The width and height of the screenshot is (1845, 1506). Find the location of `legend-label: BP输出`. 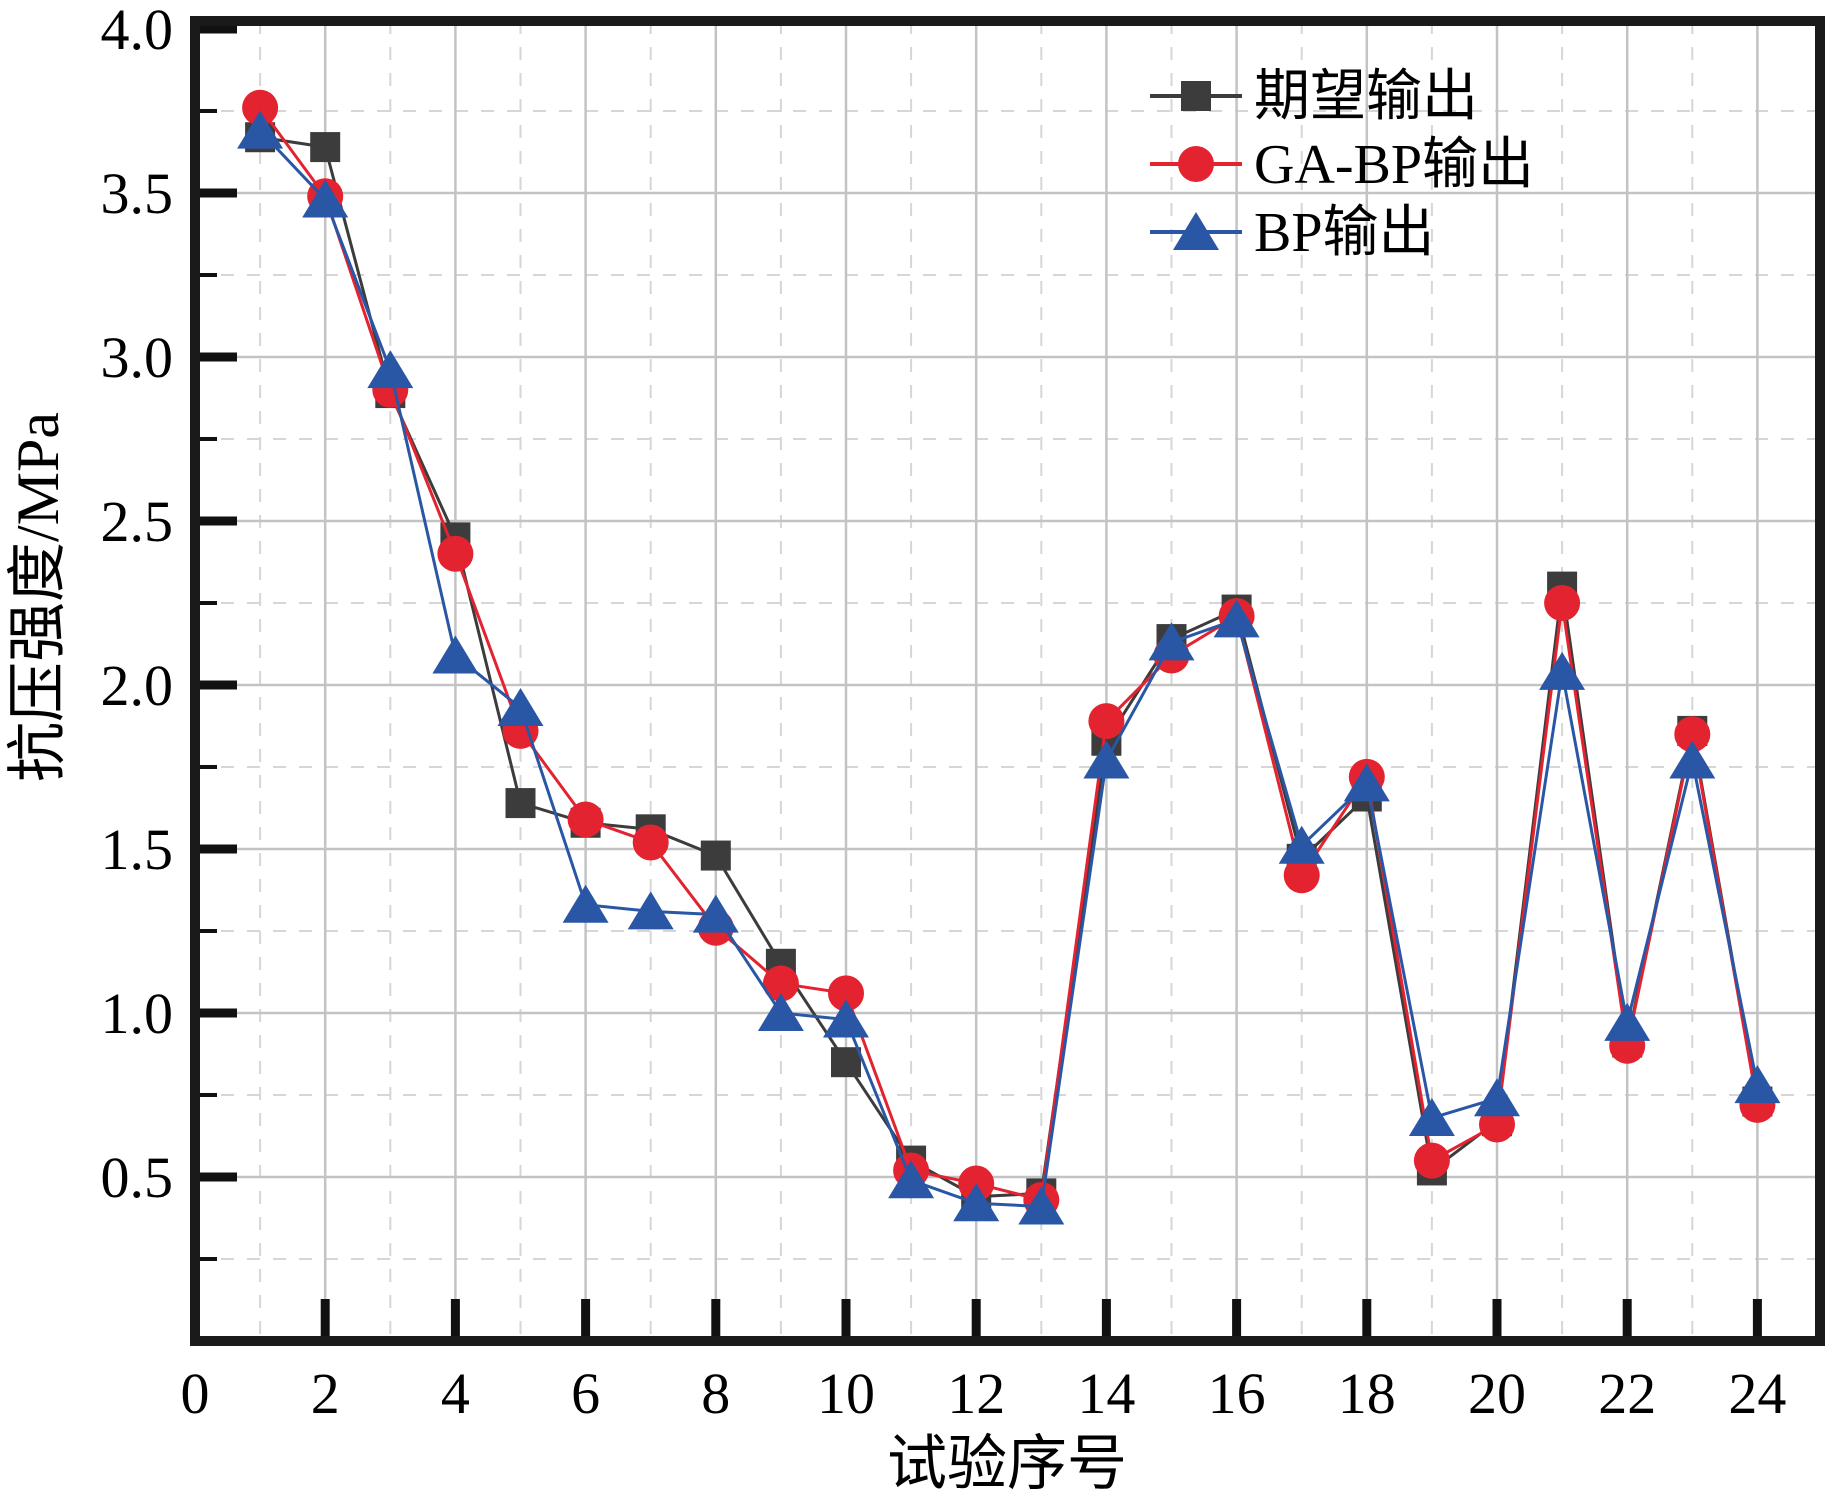

legend-label: BP输出 is located at coordinates (1344, 233).